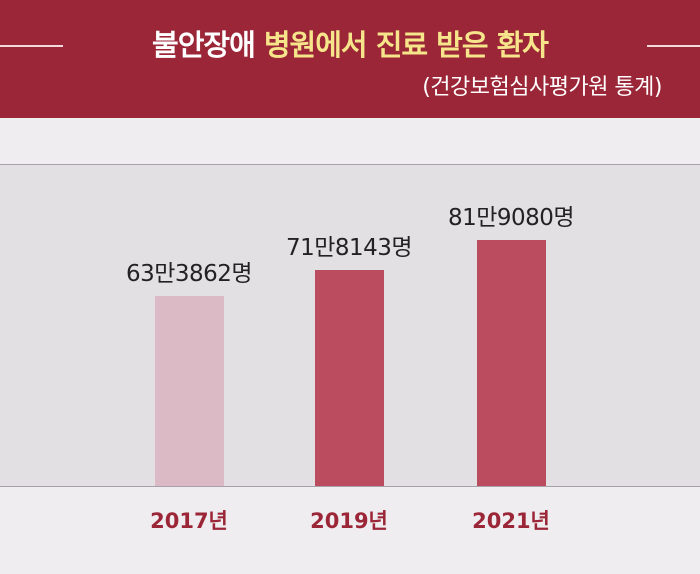 This screenshot has width=700, height=574. I want to click on title-white-part: 불안장애, so click(204, 45).